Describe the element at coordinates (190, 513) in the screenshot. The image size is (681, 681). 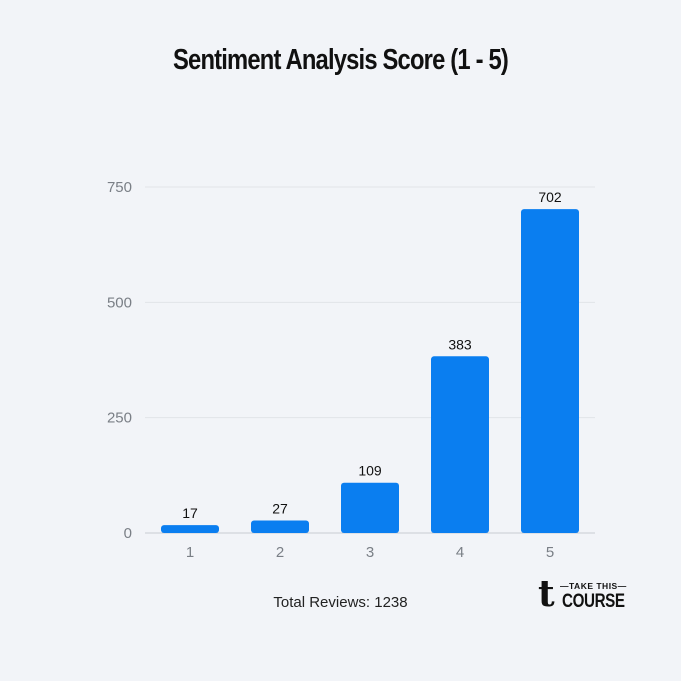
I see `data-label-1: 17` at that location.